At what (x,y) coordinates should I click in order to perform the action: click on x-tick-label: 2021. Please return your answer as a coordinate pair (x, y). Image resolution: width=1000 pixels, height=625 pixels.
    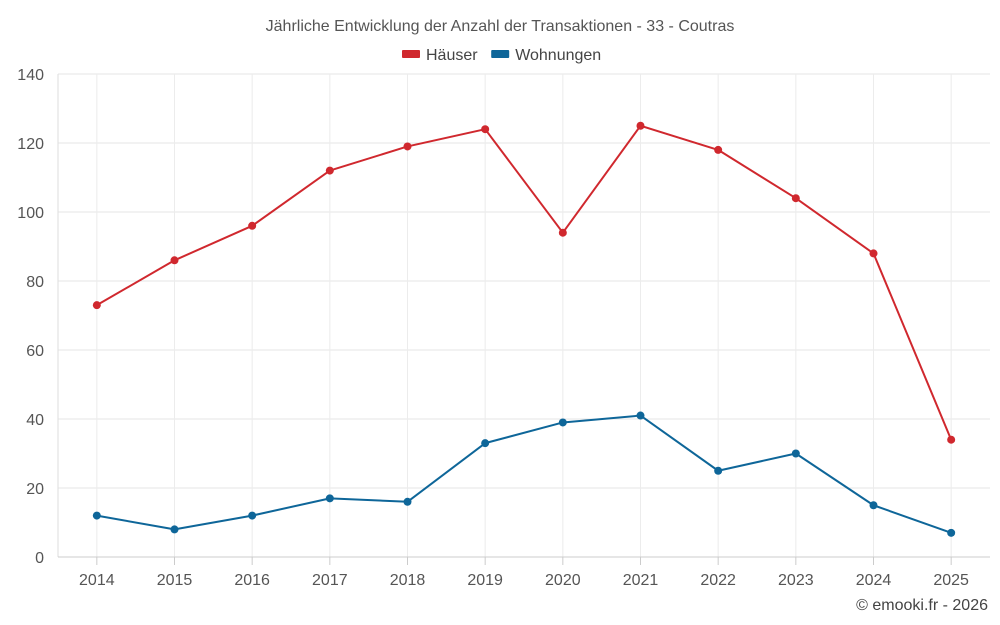
    Looking at the image, I should click on (641, 580).